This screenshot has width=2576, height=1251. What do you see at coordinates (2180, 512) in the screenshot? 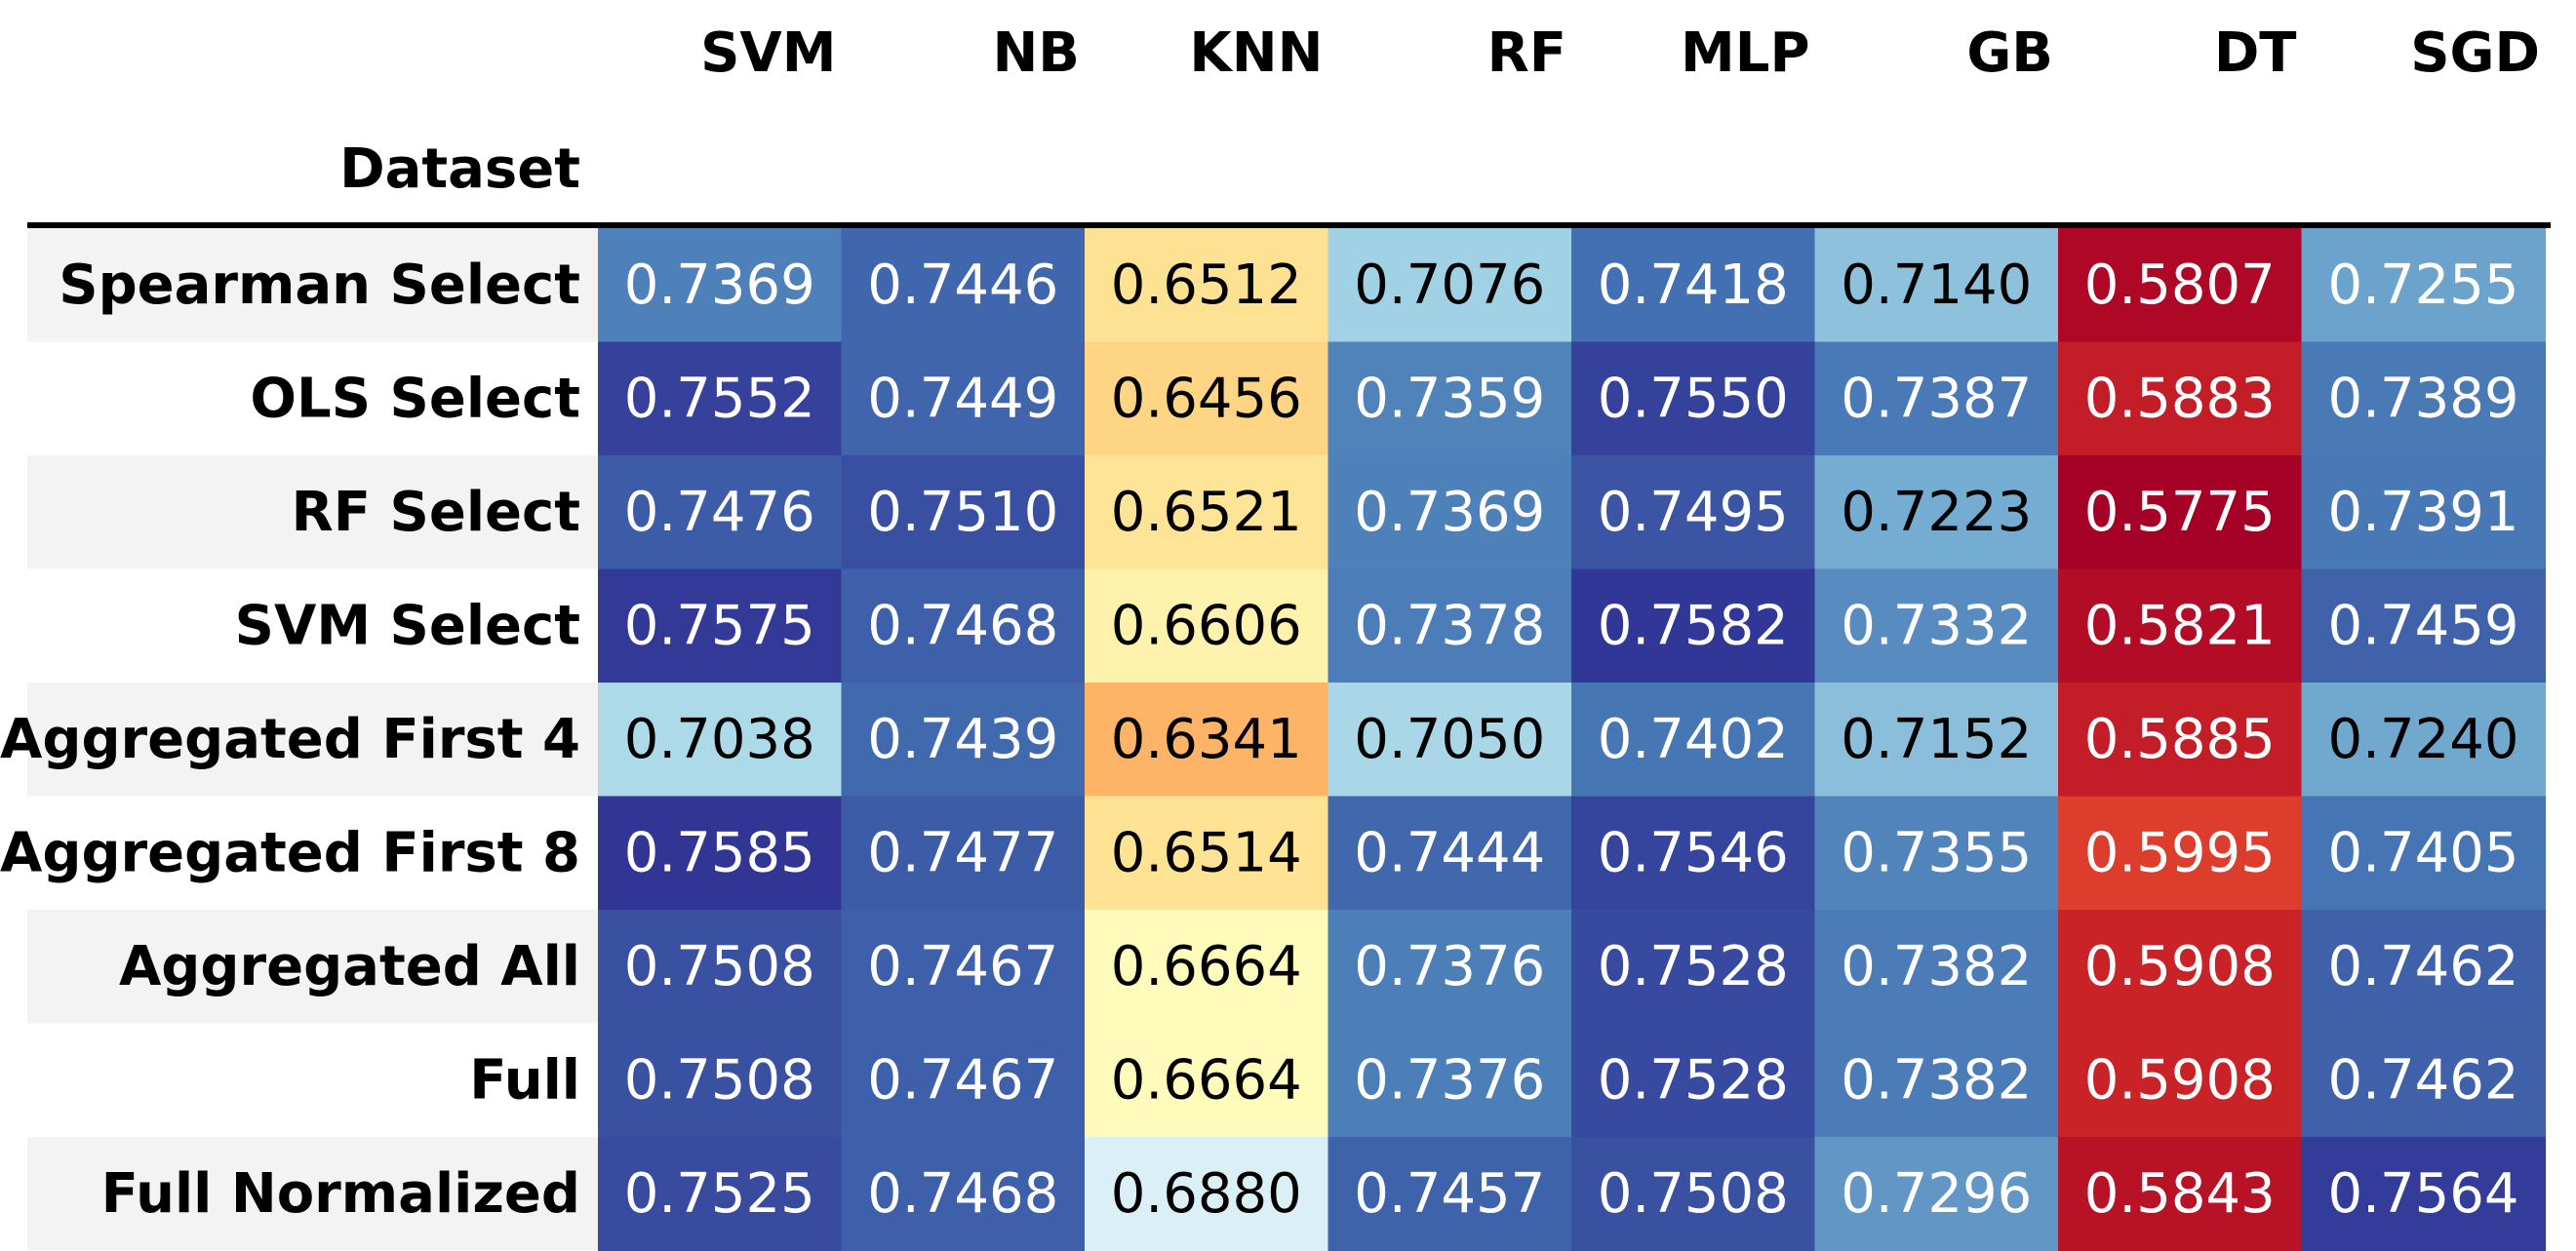
I see `cell-value-label: 0.5775` at bounding box center [2180, 512].